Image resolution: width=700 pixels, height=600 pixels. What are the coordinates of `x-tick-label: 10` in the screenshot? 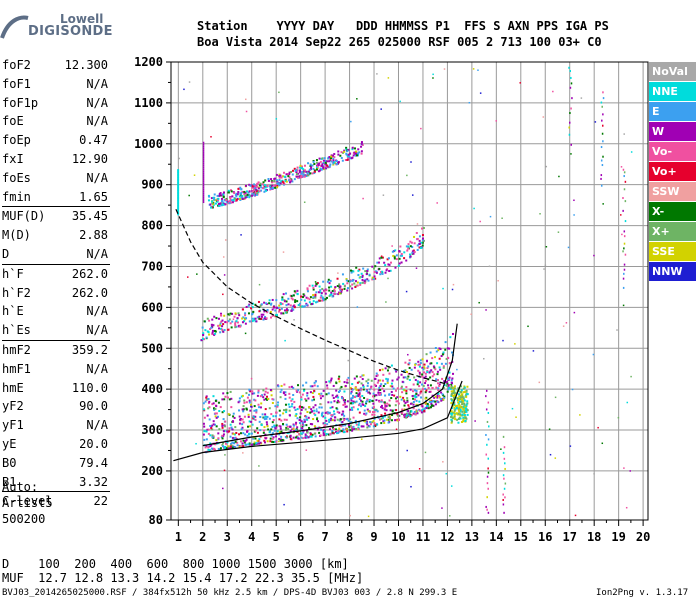 It's located at (398, 537).